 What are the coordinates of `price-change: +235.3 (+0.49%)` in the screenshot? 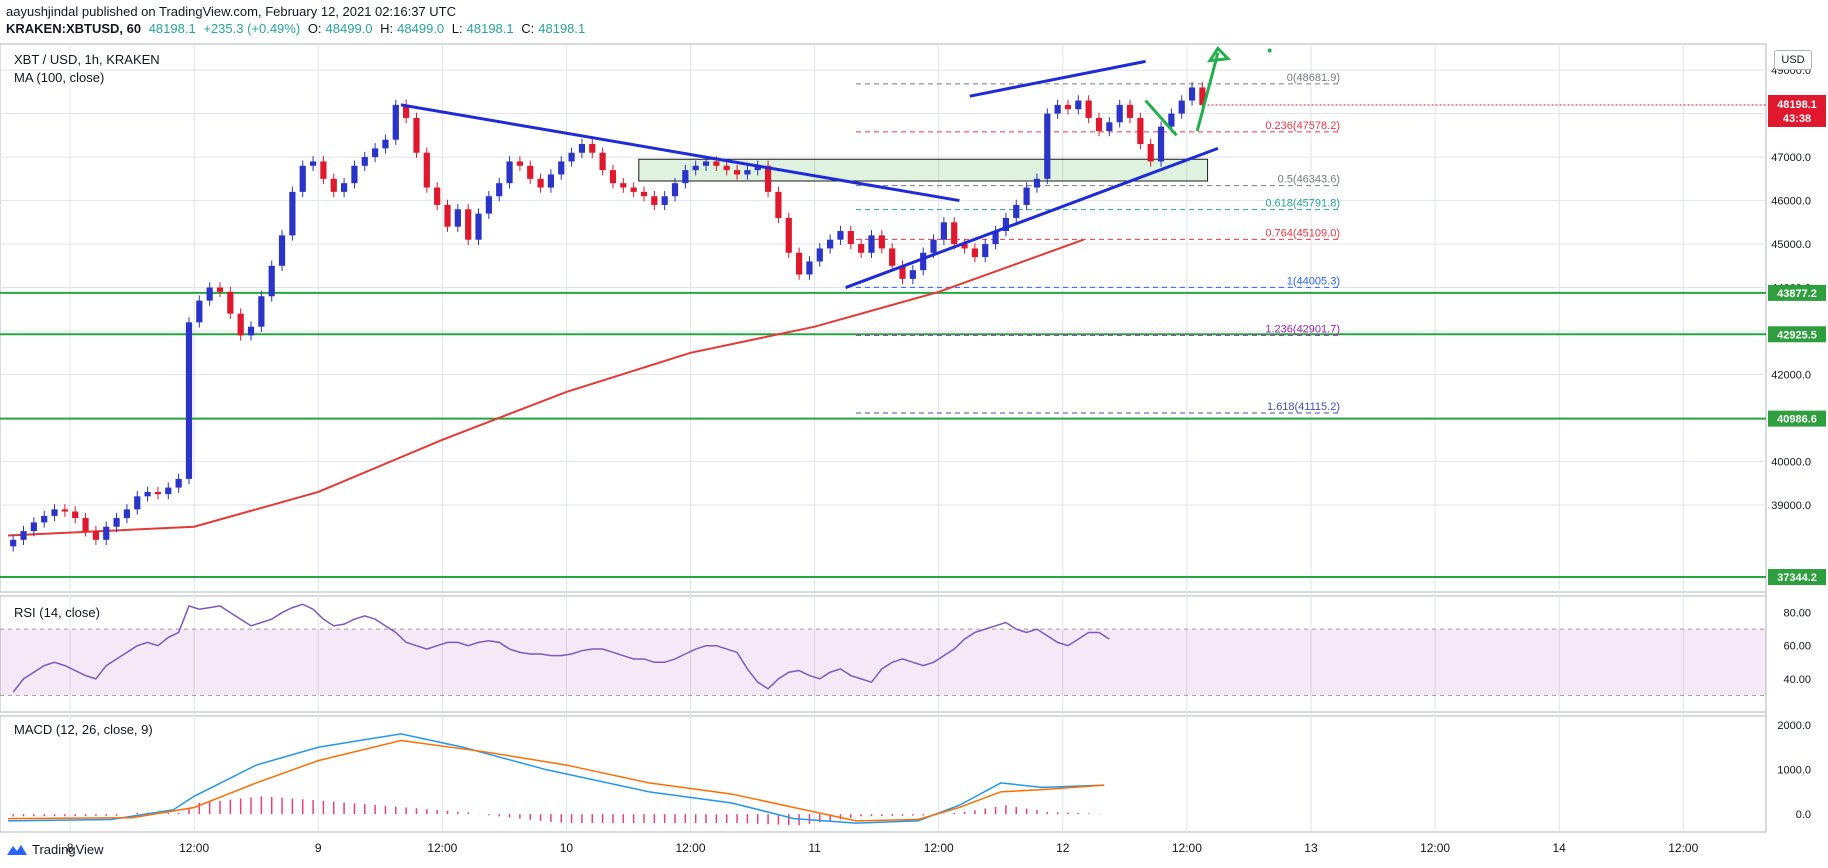 It's located at (252, 28).